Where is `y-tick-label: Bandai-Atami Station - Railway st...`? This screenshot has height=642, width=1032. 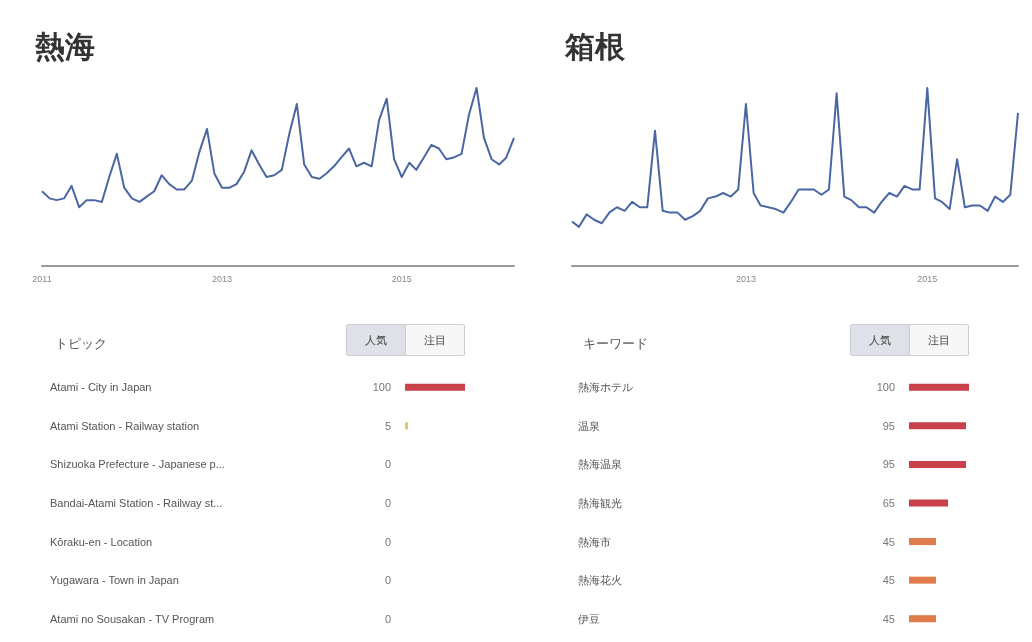
y-tick-label: Bandai-Atami Station - Railway st... is located at coordinates (136, 503).